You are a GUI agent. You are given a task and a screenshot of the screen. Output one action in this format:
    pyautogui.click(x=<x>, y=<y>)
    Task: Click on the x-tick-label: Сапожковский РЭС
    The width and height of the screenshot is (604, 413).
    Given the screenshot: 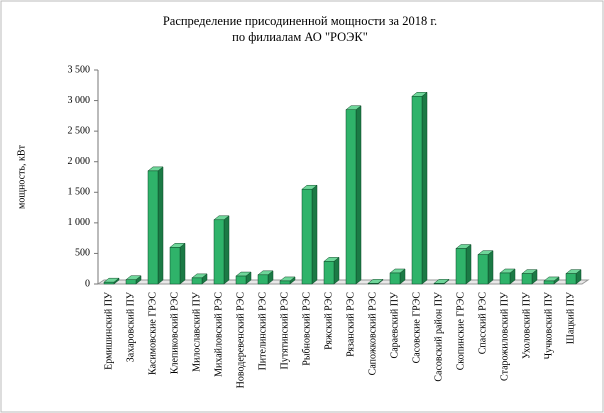 What is the action you would take?
    pyautogui.click(x=372, y=334)
    